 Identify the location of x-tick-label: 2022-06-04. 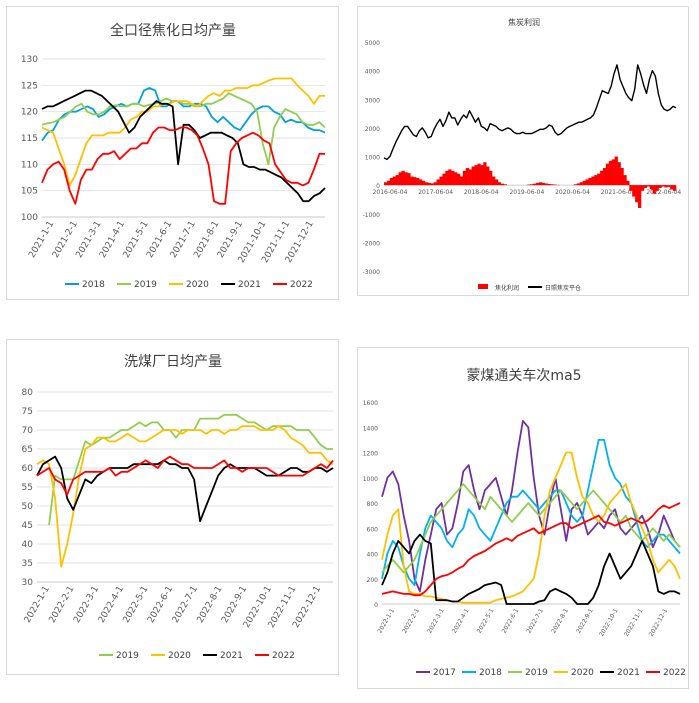
(663, 192).